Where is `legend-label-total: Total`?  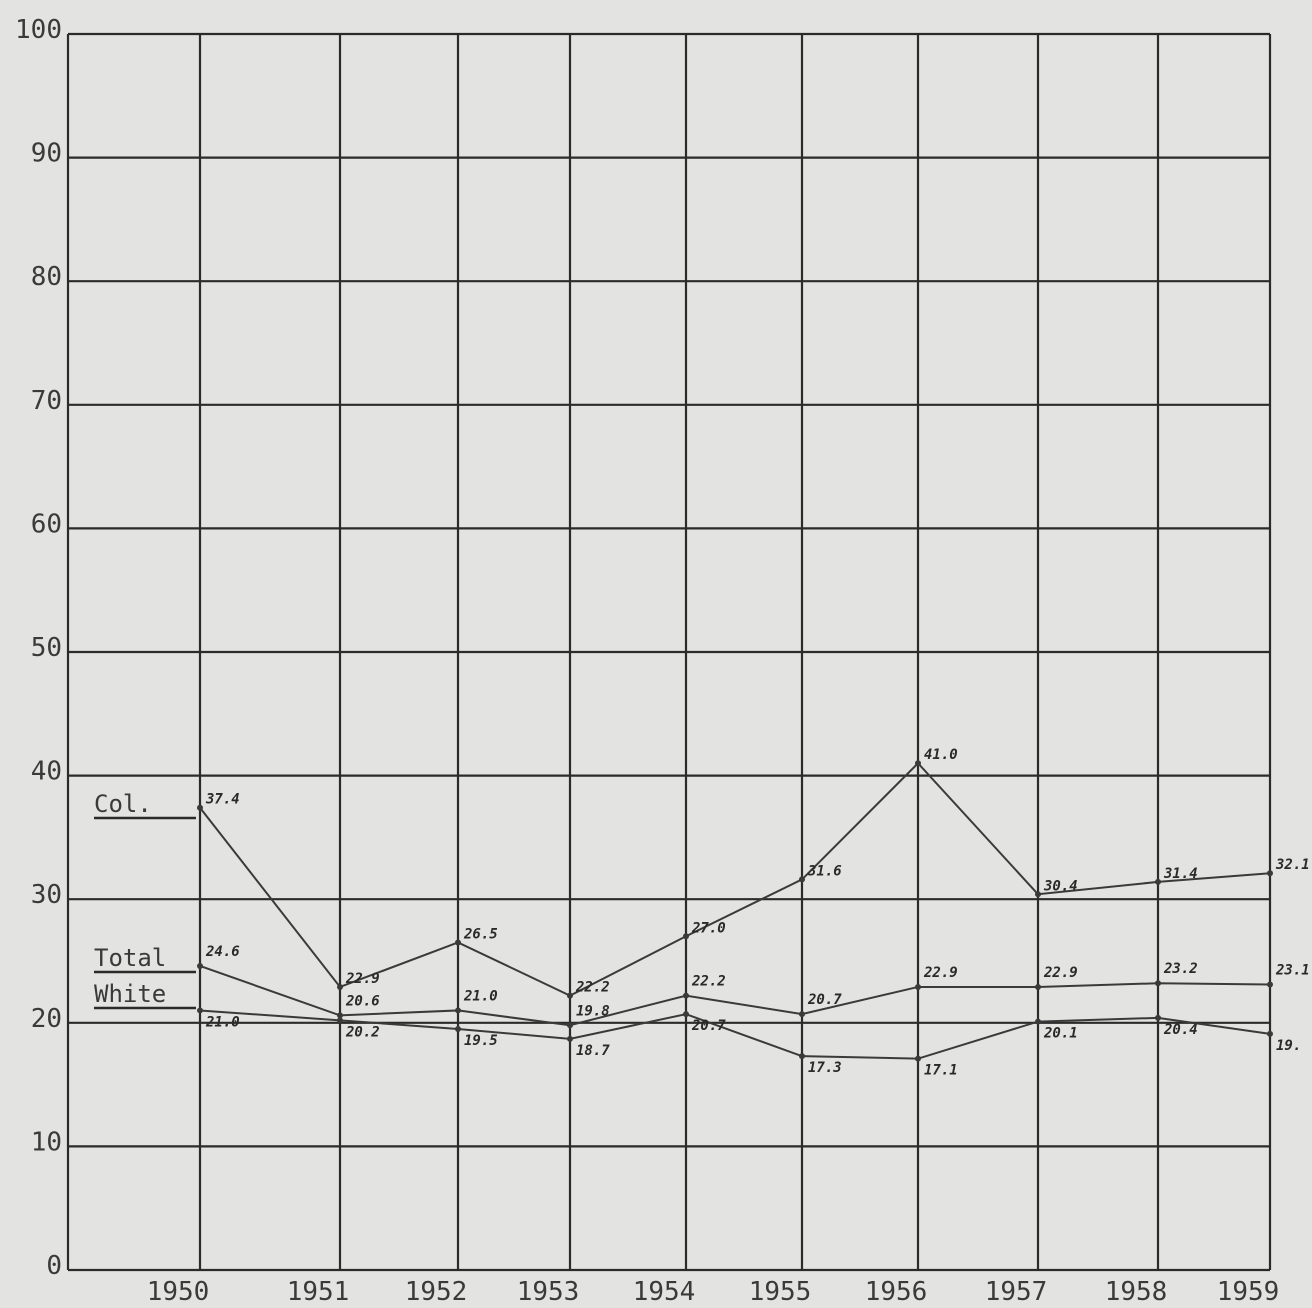
legend-label-total: Total is located at coordinates (130, 958).